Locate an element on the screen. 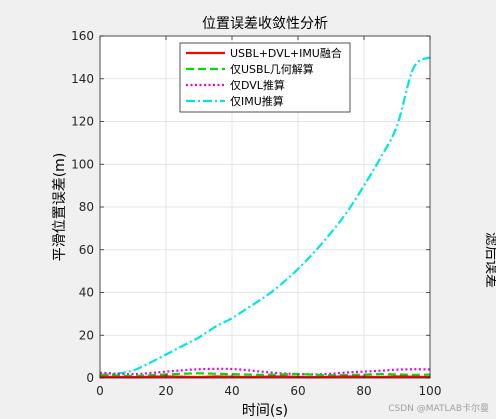 This screenshot has width=496, height=419. y-tick-label: 0 is located at coordinates (90, 378).